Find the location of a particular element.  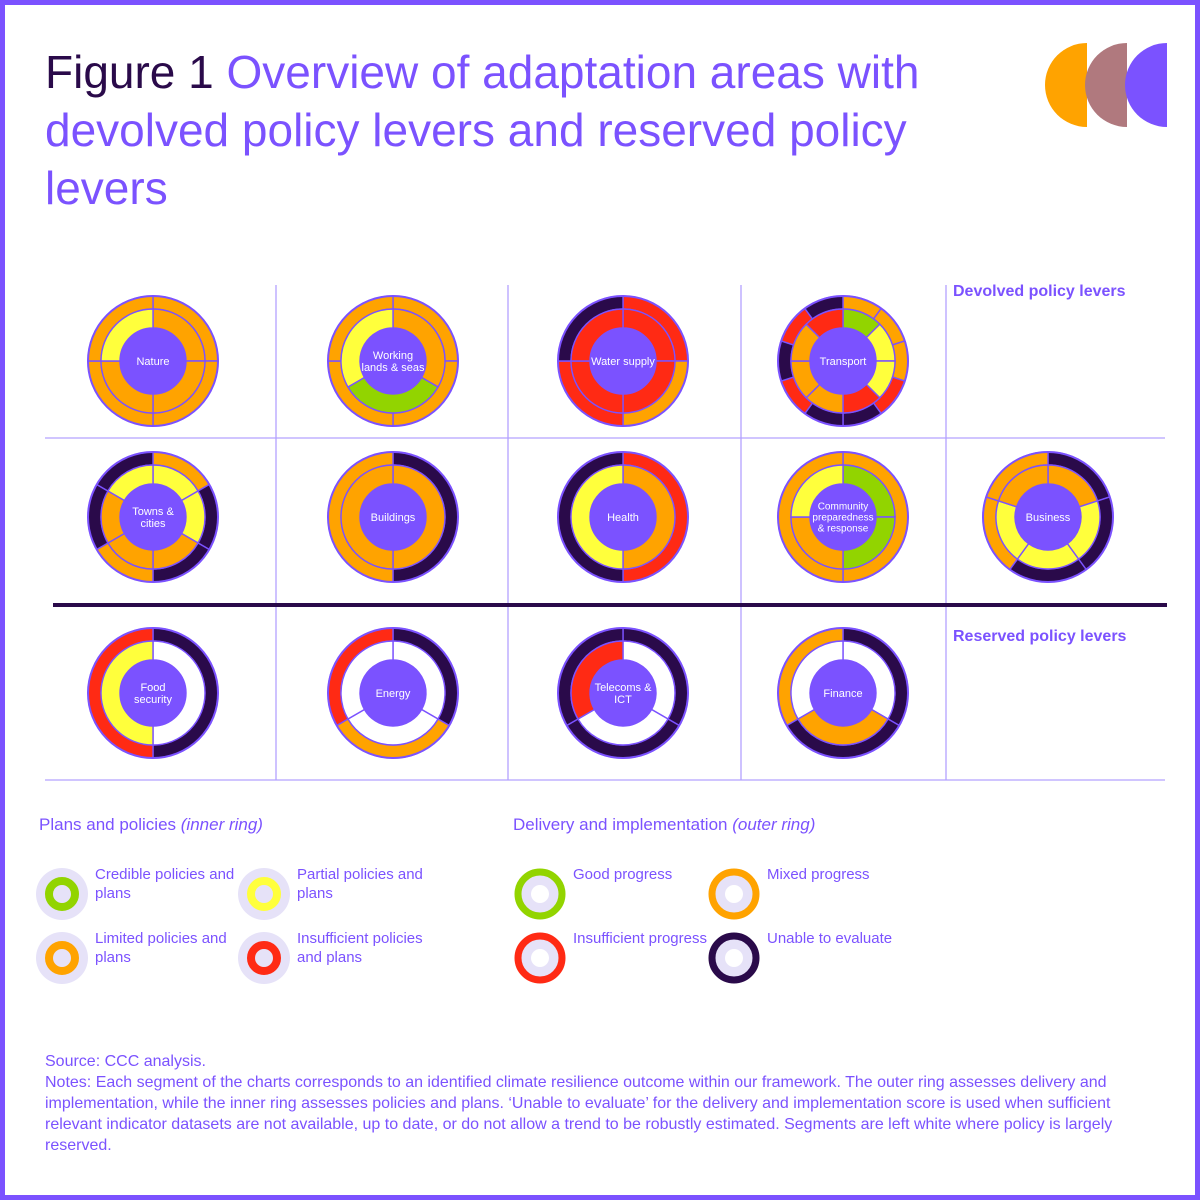

inner-ring-segment is located at coordinates (130, 483).